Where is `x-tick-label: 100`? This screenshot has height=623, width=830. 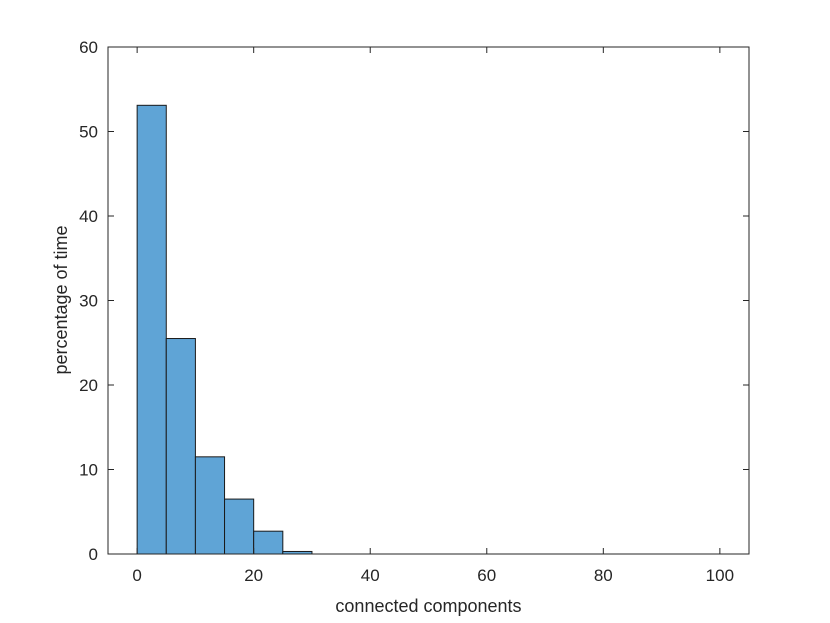 x-tick-label: 100 is located at coordinates (720, 575).